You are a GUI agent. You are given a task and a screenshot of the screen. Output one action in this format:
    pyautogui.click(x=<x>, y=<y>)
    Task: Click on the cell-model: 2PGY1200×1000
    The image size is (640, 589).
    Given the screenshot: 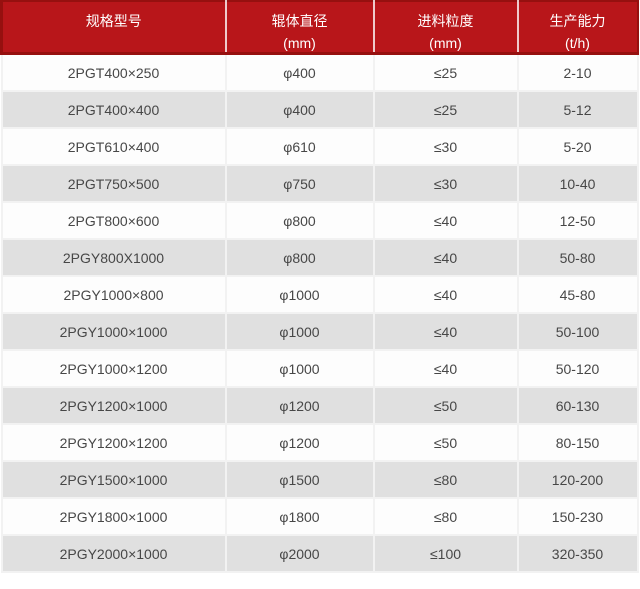 What is the action you would take?
    pyautogui.click(x=113, y=405)
    